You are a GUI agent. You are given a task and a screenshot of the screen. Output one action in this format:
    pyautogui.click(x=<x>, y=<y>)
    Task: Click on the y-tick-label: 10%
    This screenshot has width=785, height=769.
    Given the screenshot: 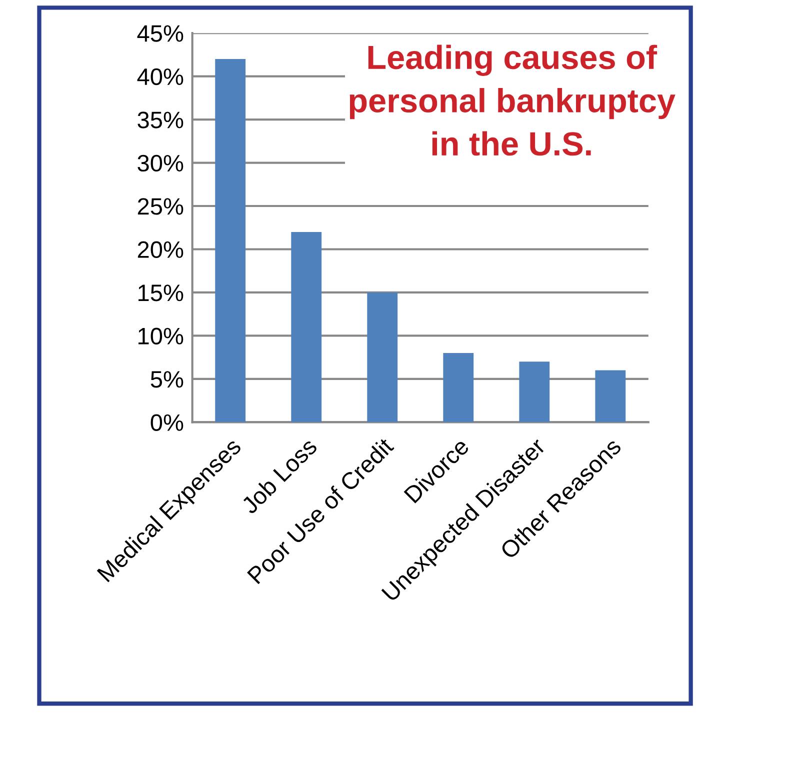 What is the action you would take?
    pyautogui.click(x=161, y=336)
    